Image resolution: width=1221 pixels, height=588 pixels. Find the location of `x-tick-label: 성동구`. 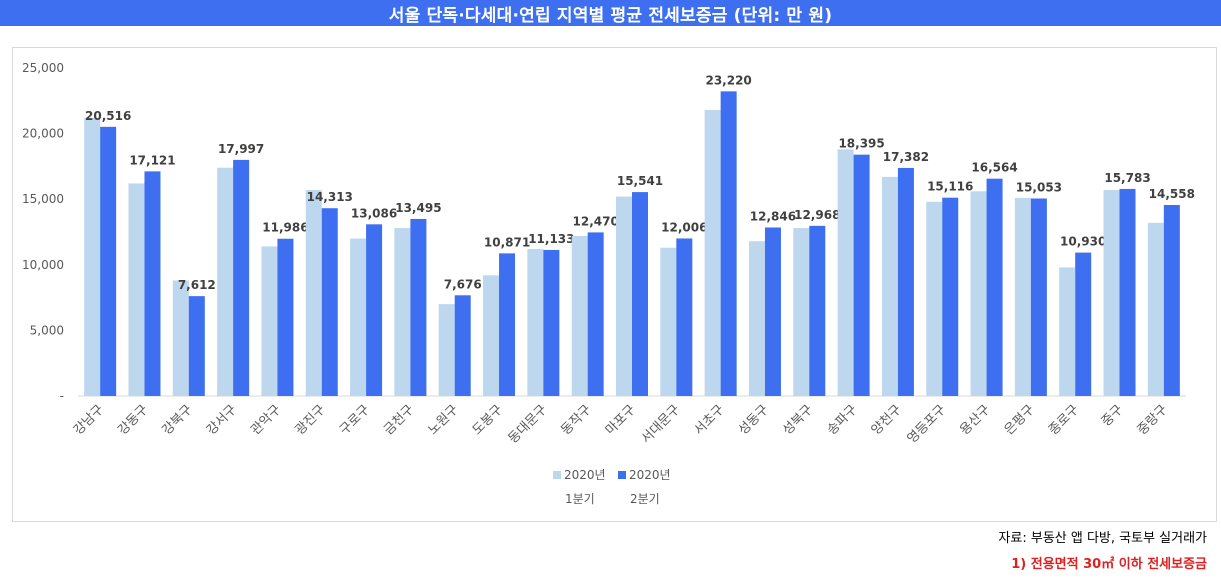

x-tick-label: 성동구 is located at coordinates (754, 420).